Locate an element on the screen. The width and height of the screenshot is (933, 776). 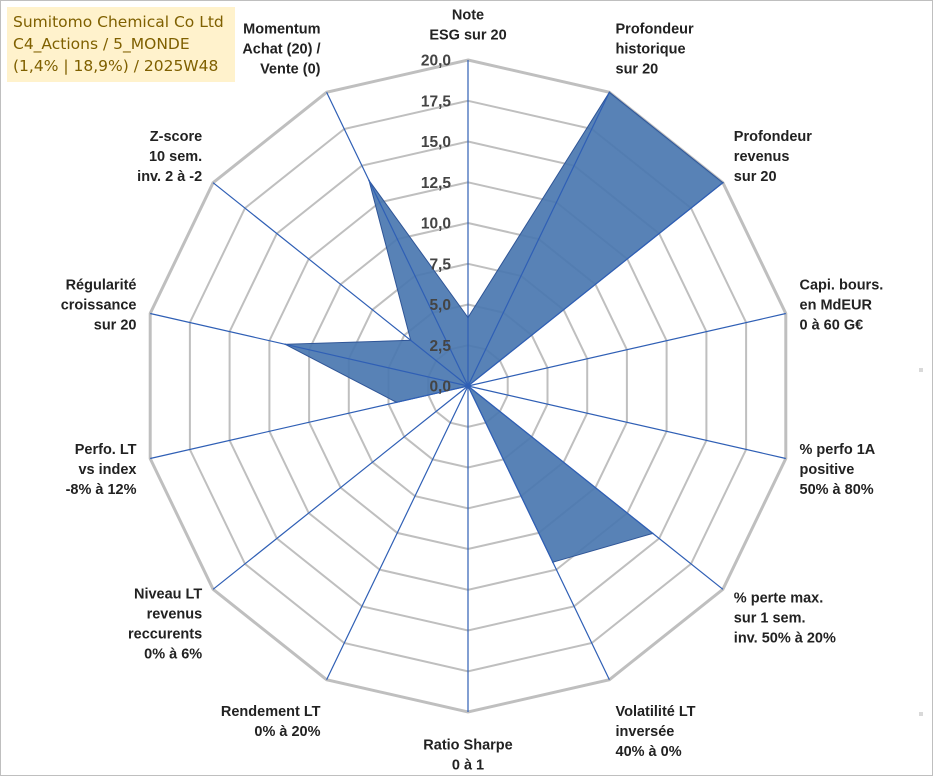
axis-label-line: % perfo 1A is located at coordinates (838, 450).